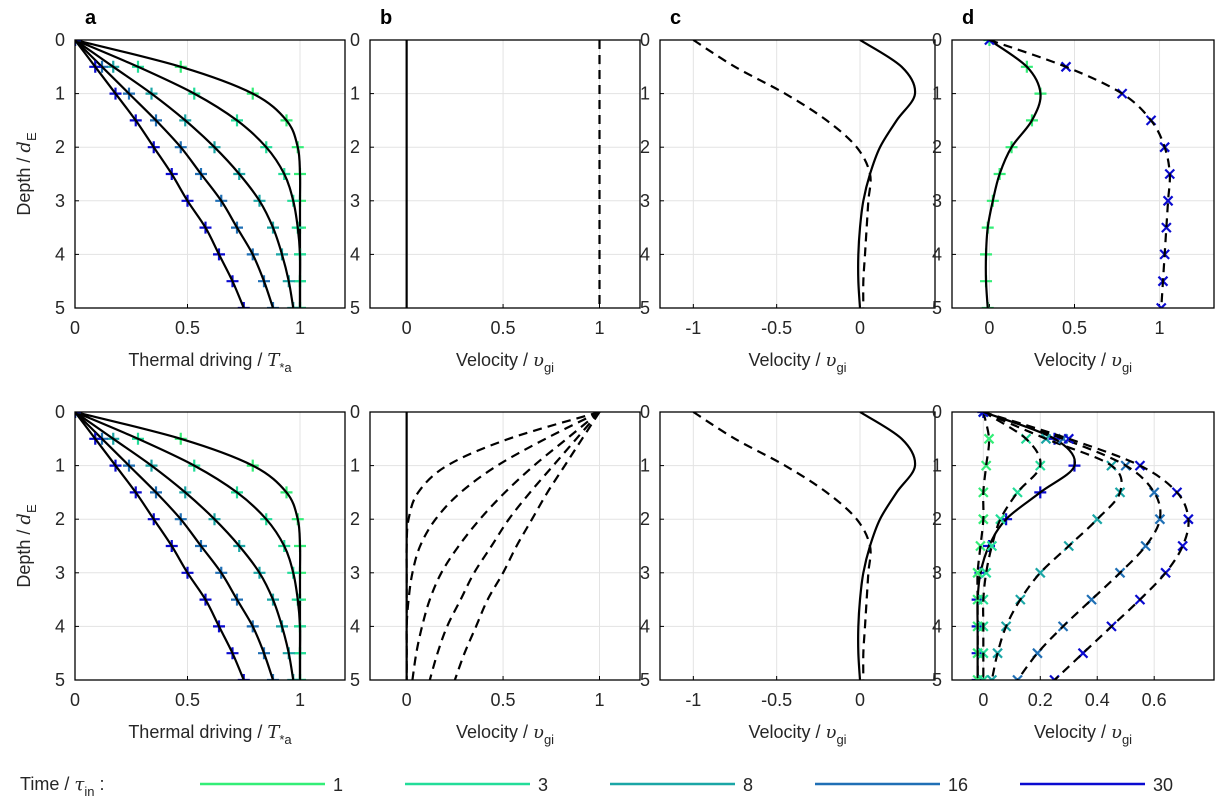 The image size is (1221, 806). I want to click on legend-label: 1, so click(338, 785).